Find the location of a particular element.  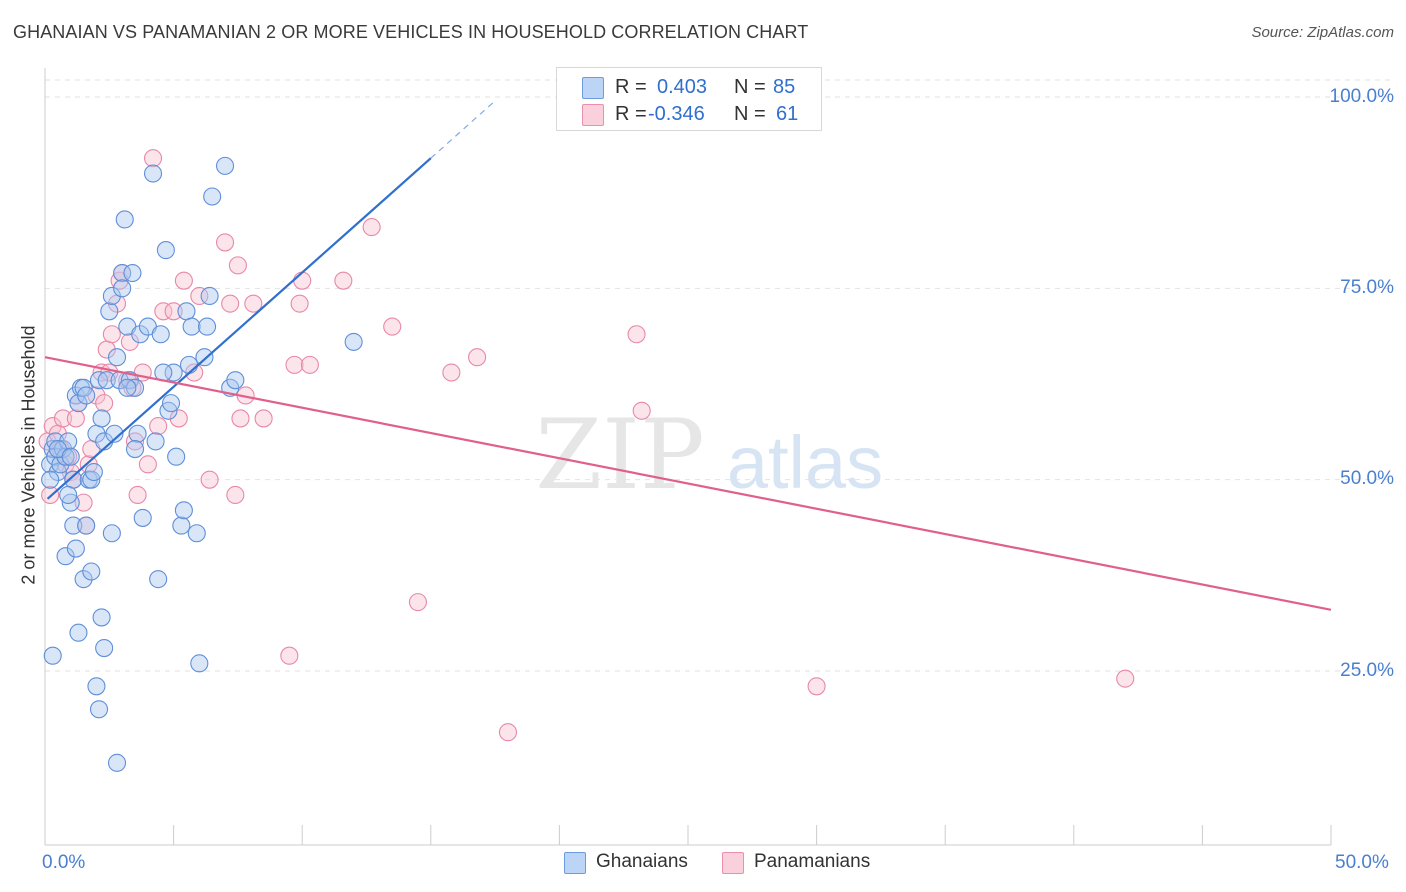

y-tick-25: 25.0% is located at coordinates (1367, 670).